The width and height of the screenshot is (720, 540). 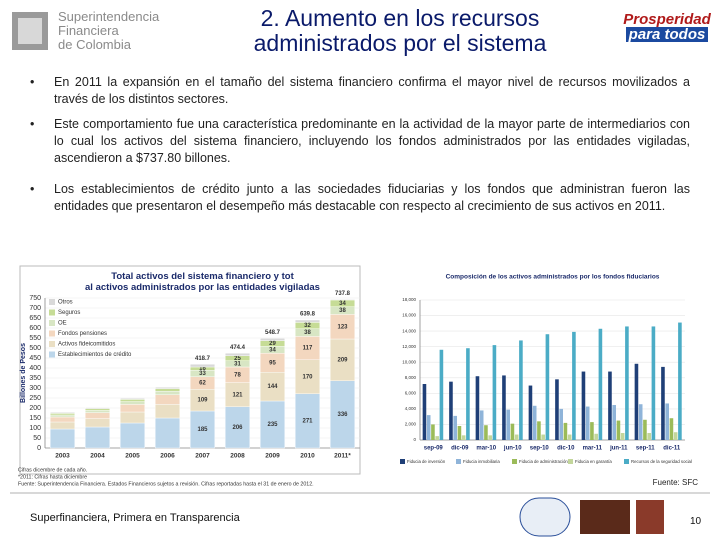 What do you see at coordinates (272, 350) in the screenshot?
I see `data-label: 34` at bounding box center [272, 350].